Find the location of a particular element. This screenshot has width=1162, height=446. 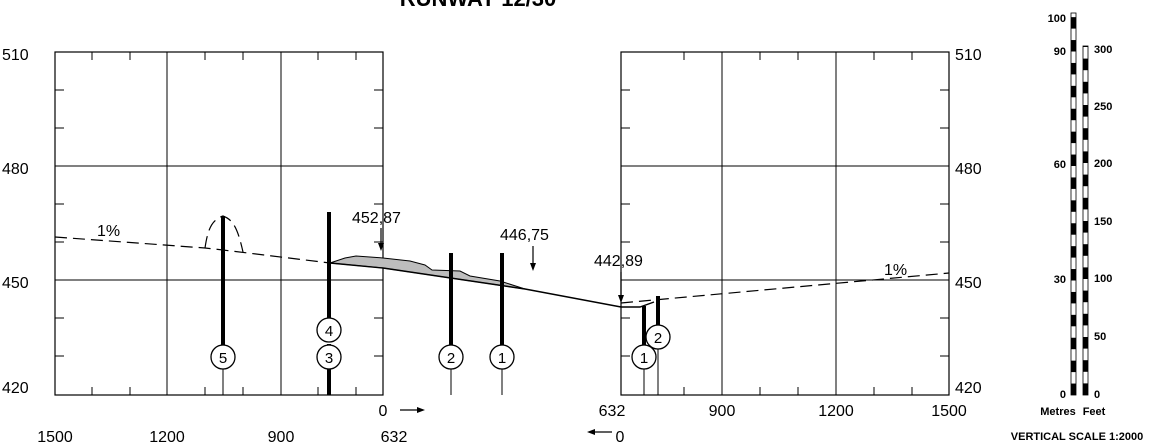

y-label-480-left: 480 is located at coordinates (15, 169).